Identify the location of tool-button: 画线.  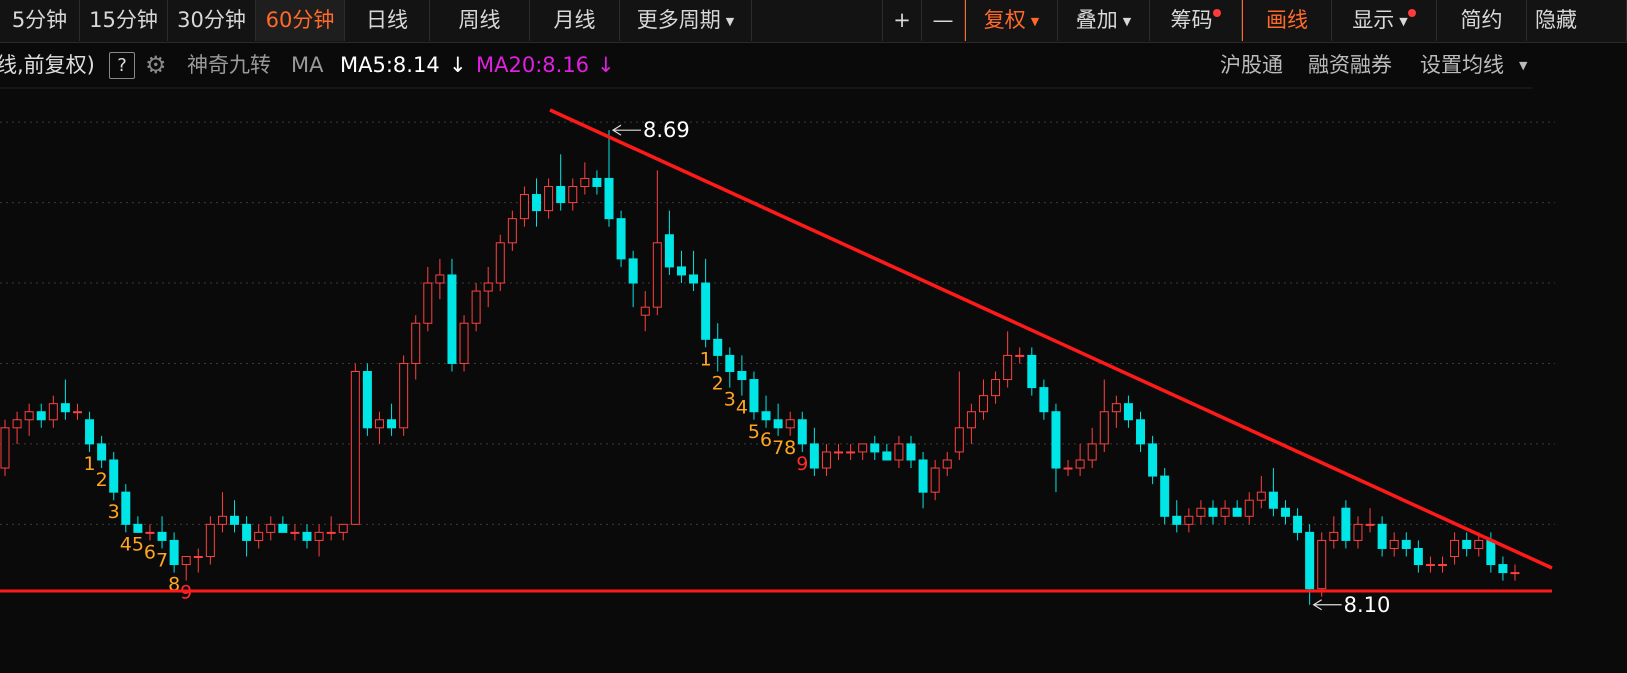
(1287, 20).